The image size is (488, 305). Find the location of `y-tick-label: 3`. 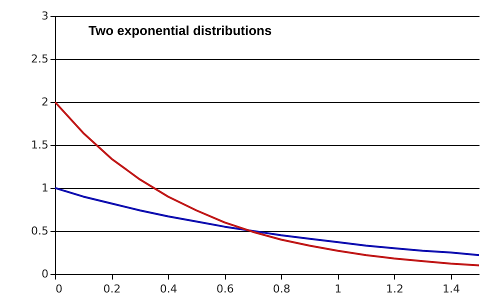

y-tick-label: 3 is located at coordinates (45, 16).